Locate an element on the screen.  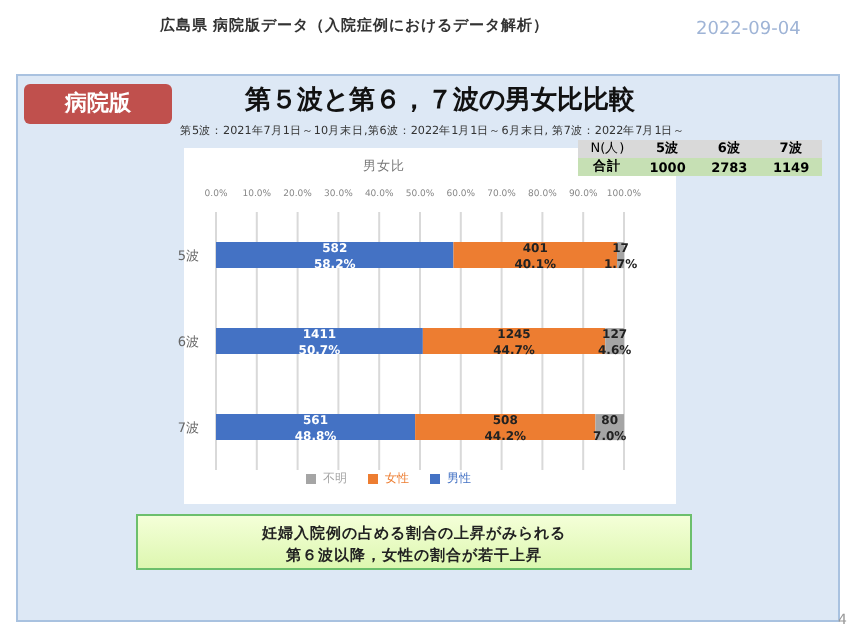
text: 病院版 is located at coordinates (98, 104).